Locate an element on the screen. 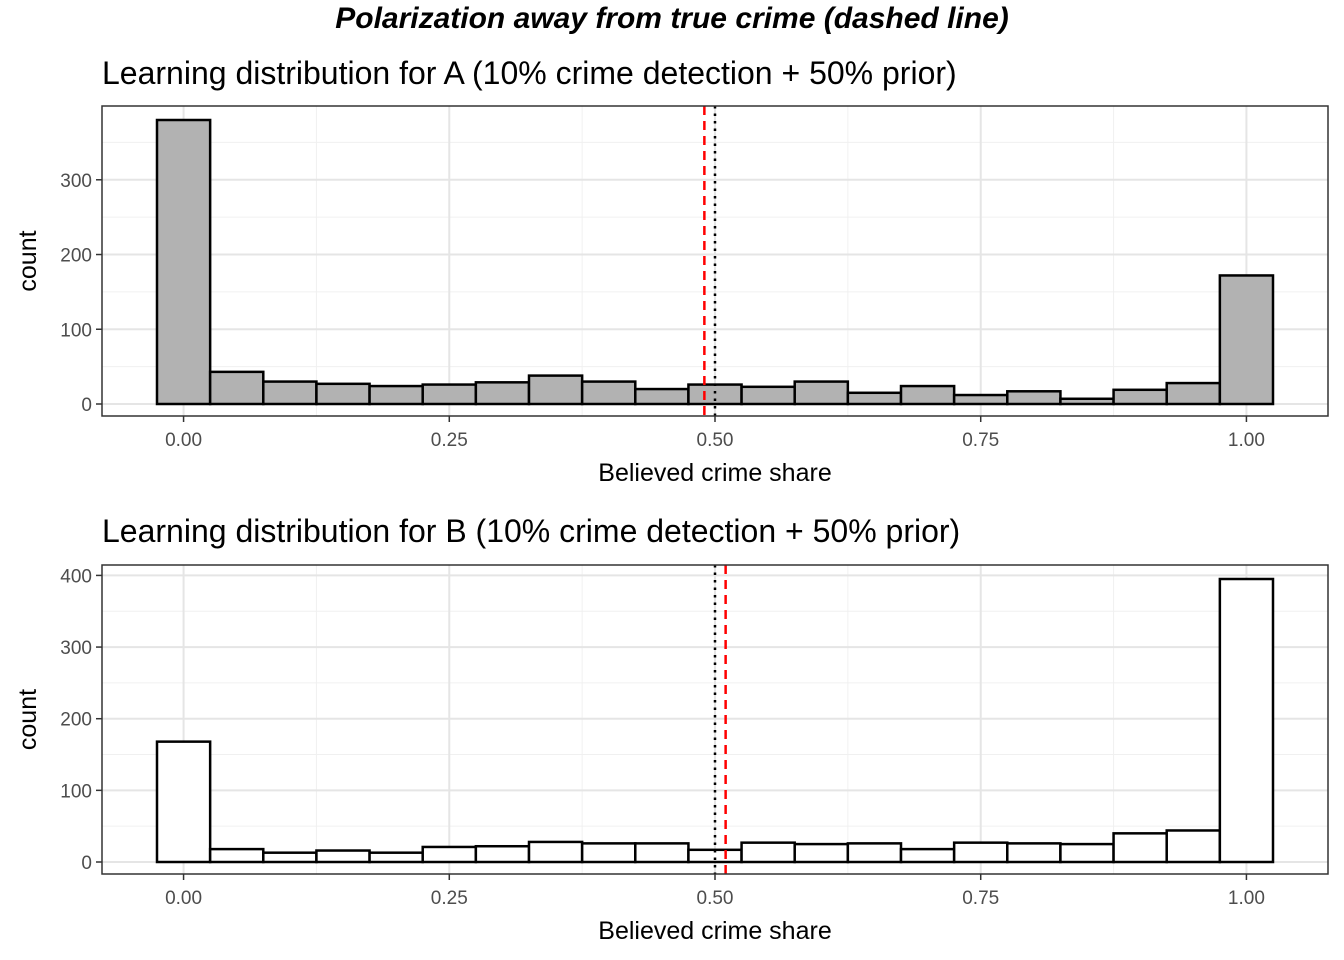 The height and width of the screenshot is (960, 1344). panel-a-x-axis-title: Believed crime share is located at coordinates (714, 473).